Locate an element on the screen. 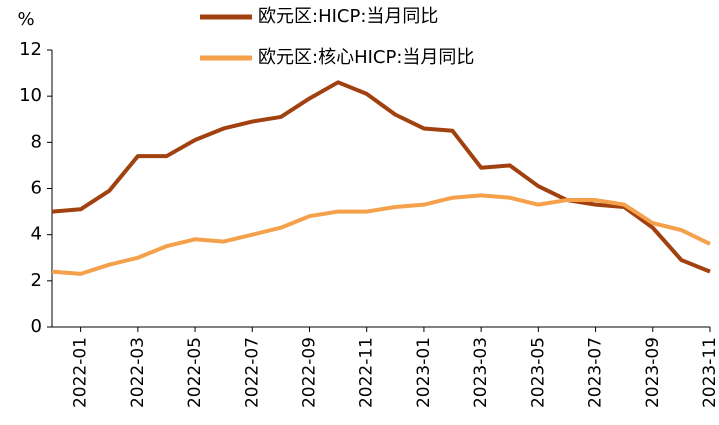 This screenshot has width=719, height=425. x-tick-label: 2023-07 is located at coordinates (596, 372).